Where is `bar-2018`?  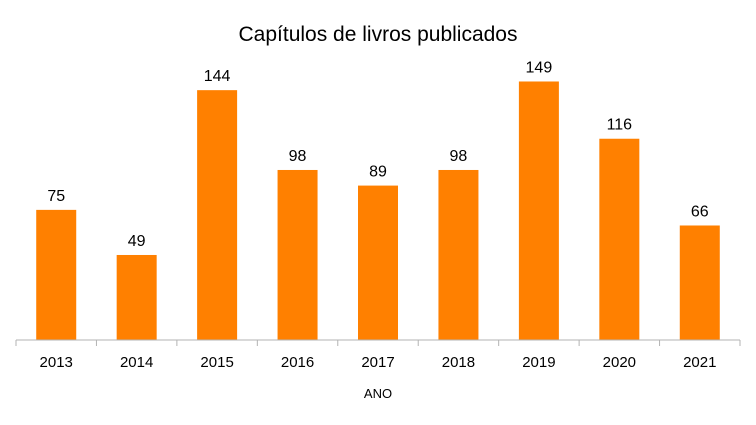 bar-2018 is located at coordinates (458, 254).